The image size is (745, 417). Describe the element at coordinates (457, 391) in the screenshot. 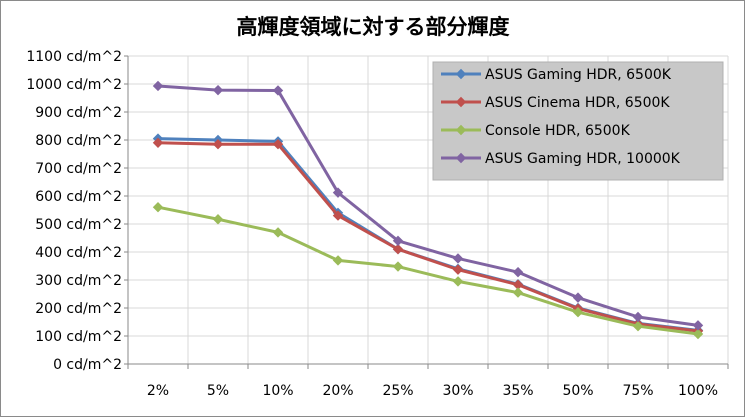

I see `x-tick-label: 30%` at that location.